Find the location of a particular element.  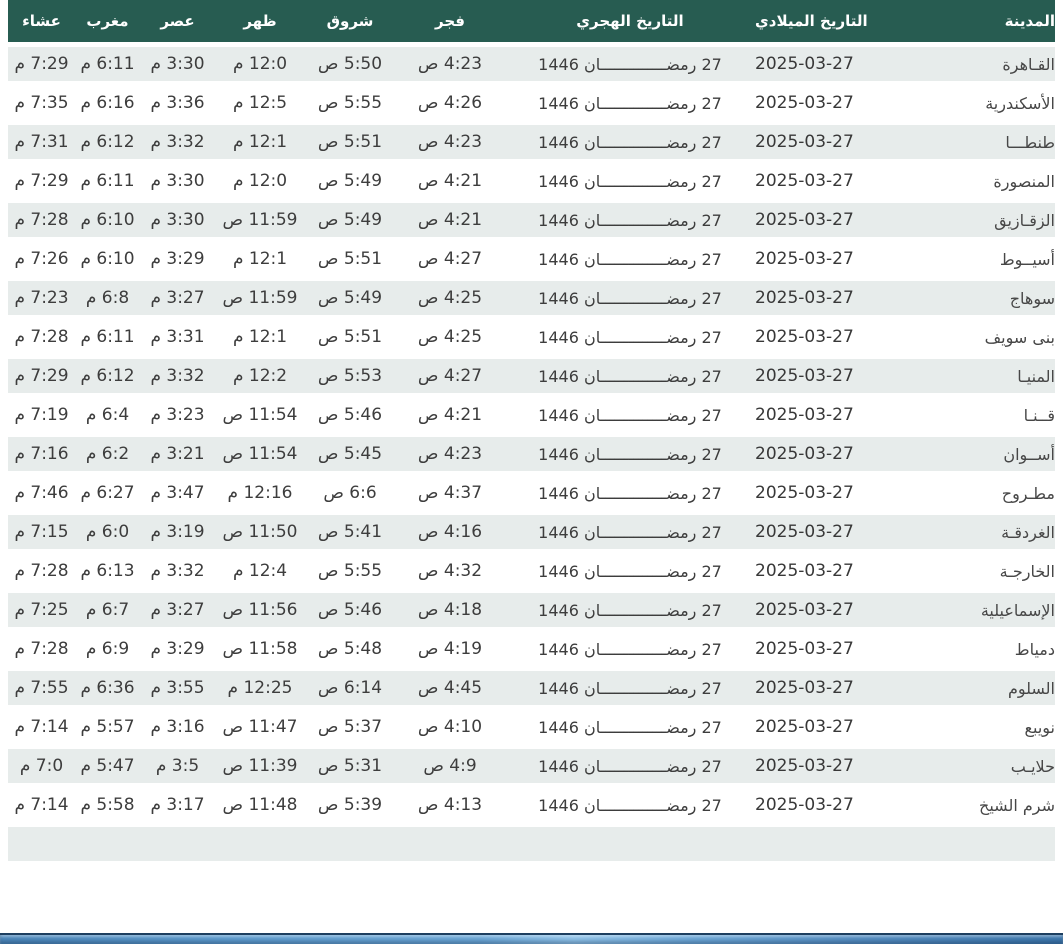

maghrib-time-cell: 6:10 م is located at coordinates (107, 220).